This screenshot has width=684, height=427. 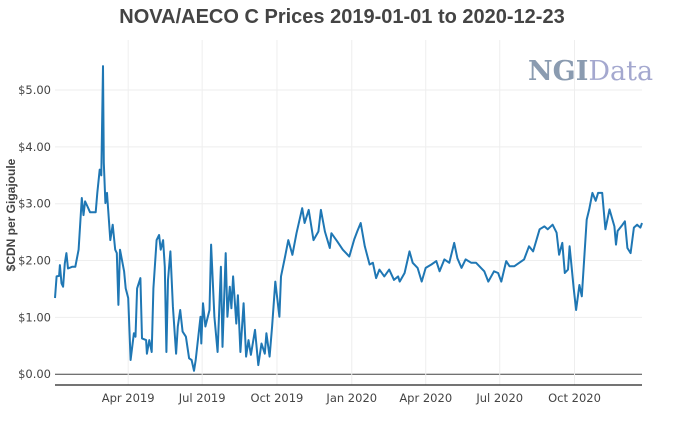 I want to click on y-tick-label: $2.00, so click(x=34, y=261).